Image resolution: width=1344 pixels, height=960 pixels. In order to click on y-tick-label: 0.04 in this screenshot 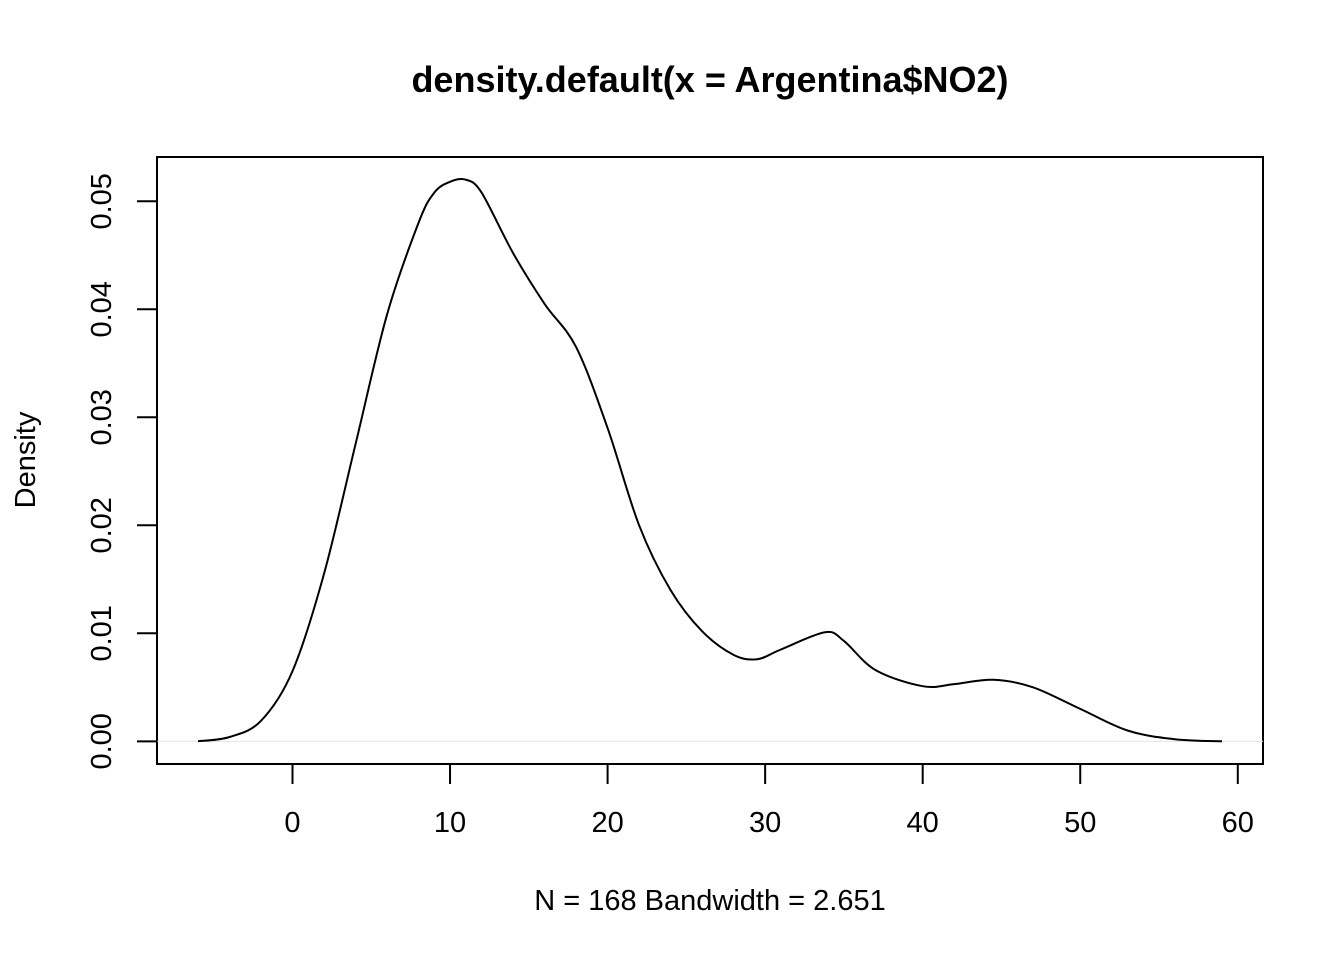, I will do `click(102, 309)`.